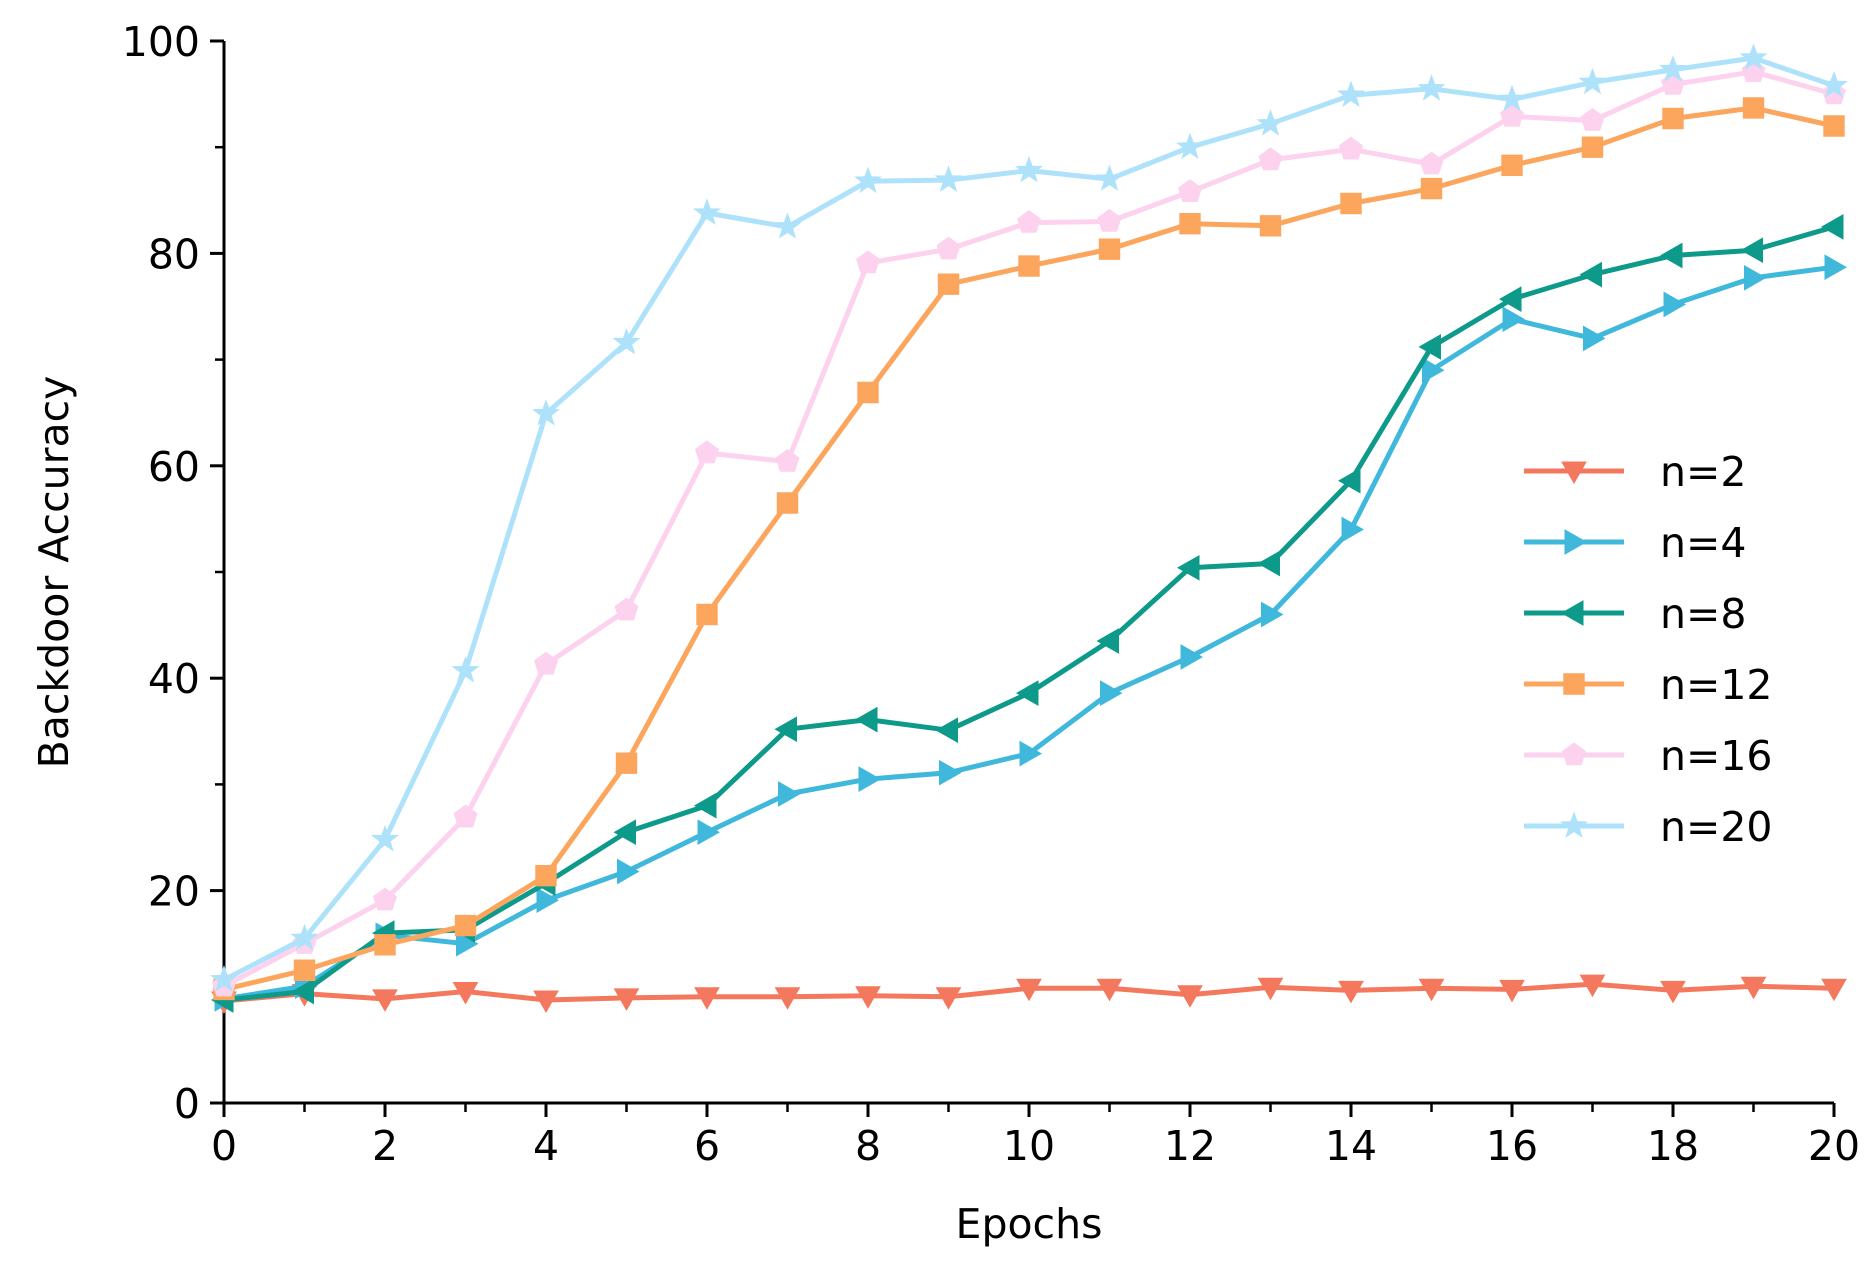  Describe the element at coordinates (1635, 543) in the screenshot. I see `legend-item: n=4` at that location.